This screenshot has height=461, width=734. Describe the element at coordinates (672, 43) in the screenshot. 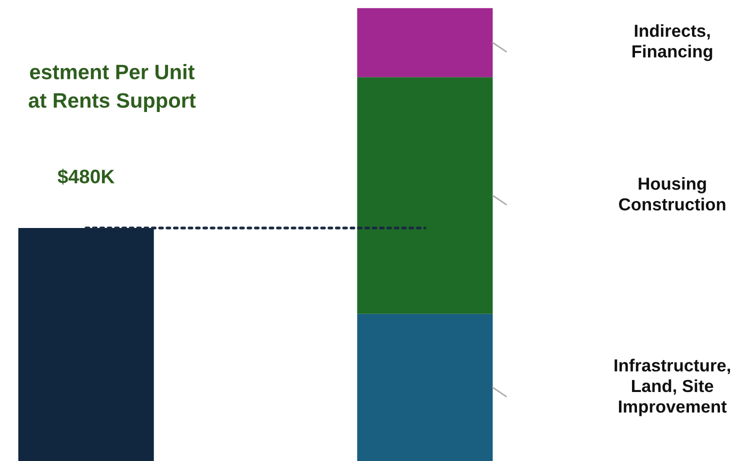

I see `text: Indirects, Financing` at that location.